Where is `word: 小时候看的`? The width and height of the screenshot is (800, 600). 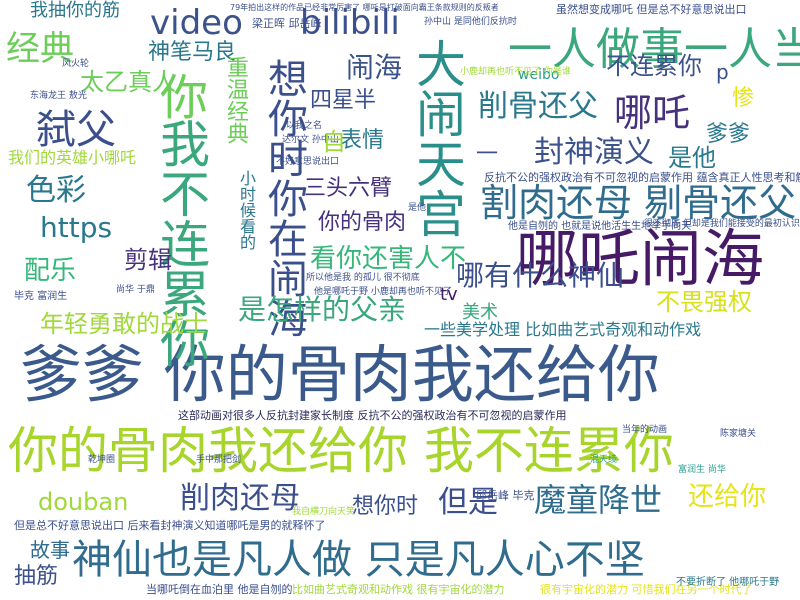 word: 小时候看的 is located at coordinates (246, 210).